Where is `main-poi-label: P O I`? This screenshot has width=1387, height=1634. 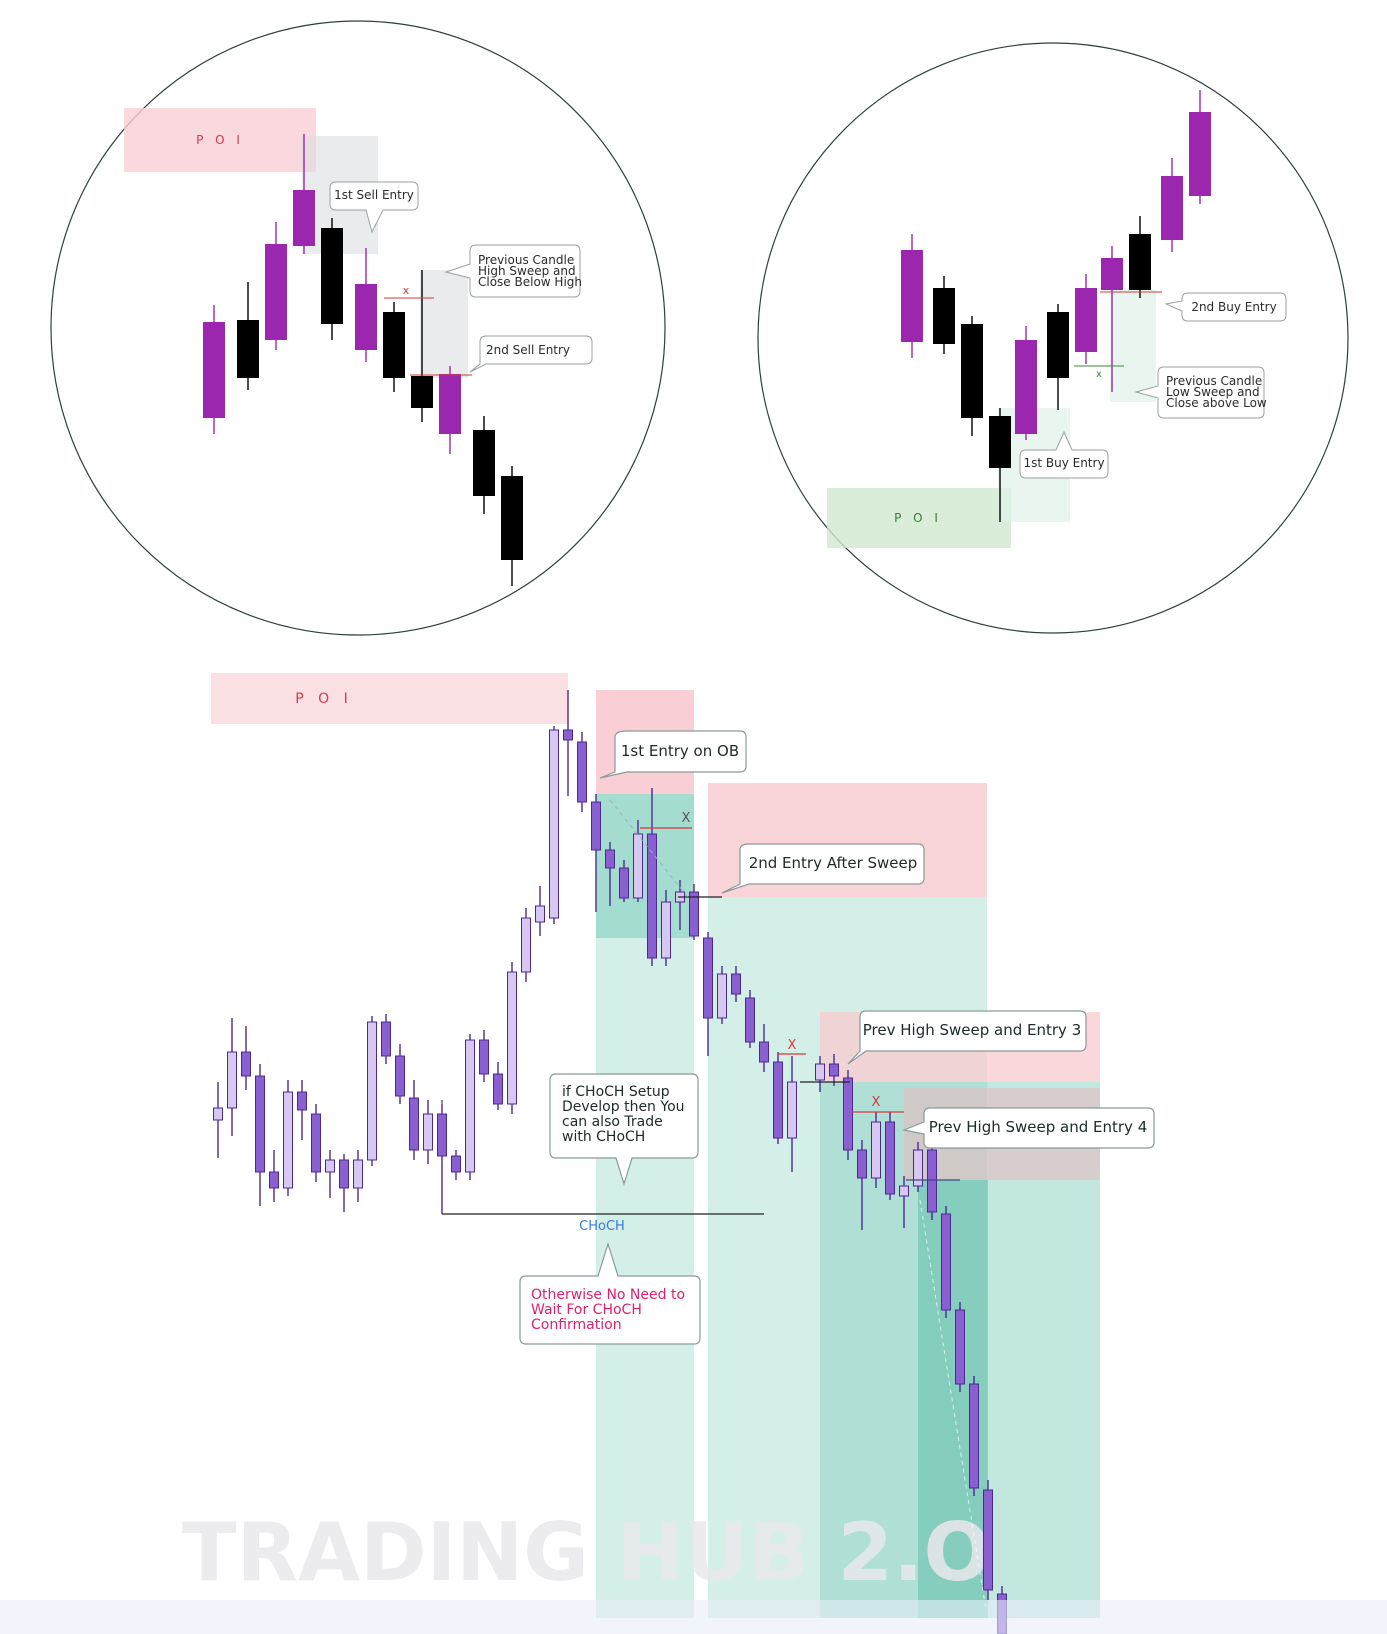 main-poi-label: P O I is located at coordinates (324, 699).